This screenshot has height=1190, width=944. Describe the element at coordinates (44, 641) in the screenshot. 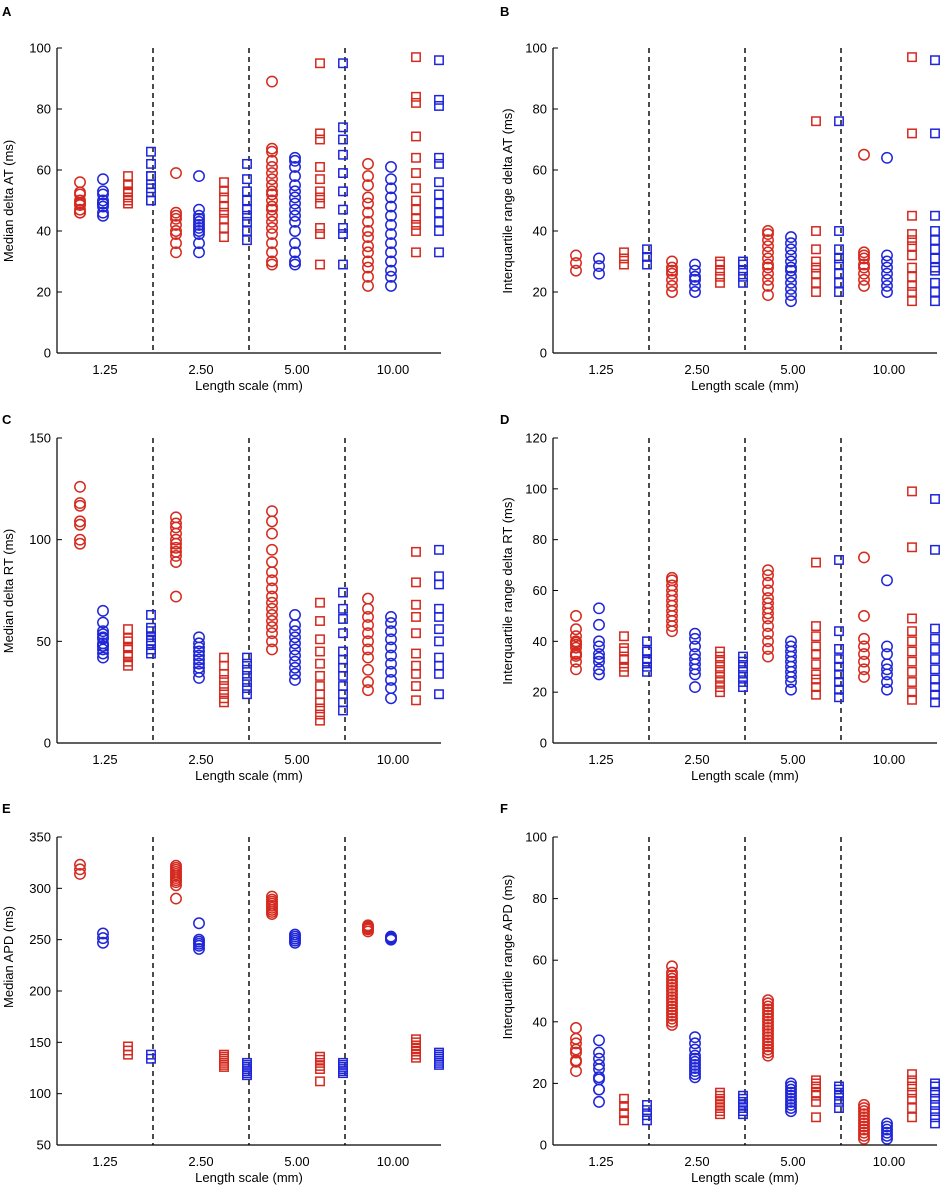

I see `y-tick-label: 50` at that location.